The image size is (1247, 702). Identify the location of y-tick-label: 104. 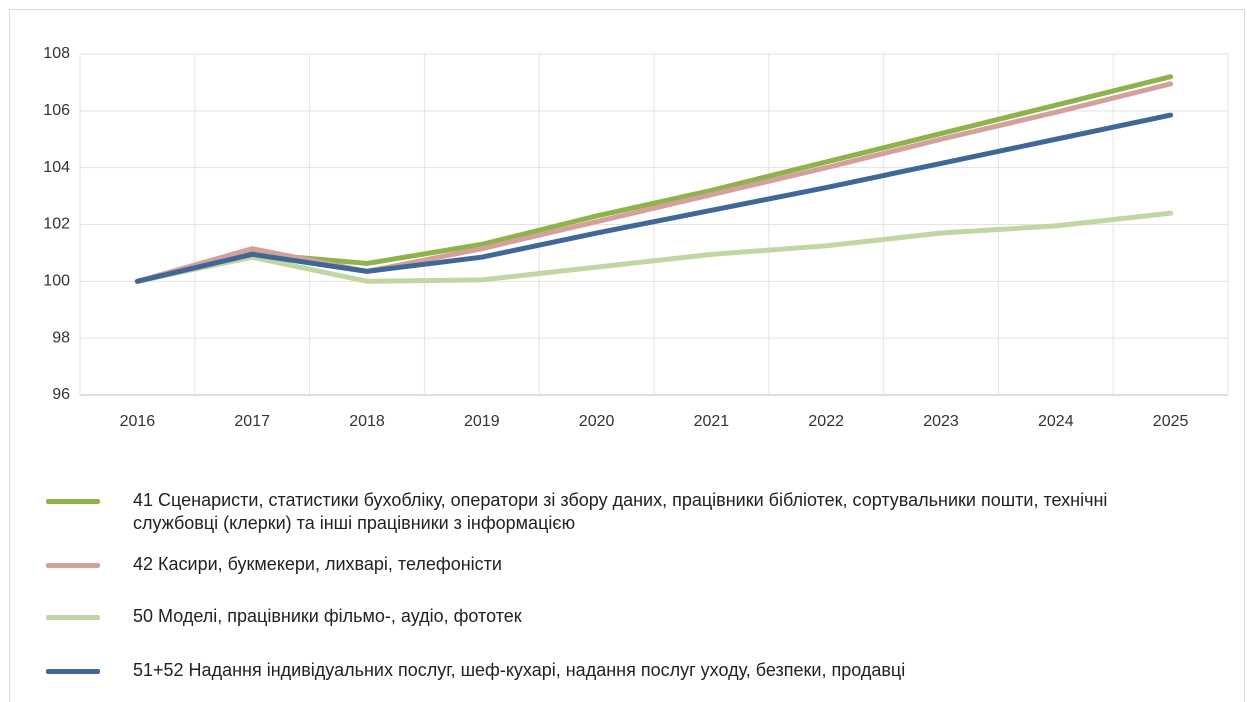
(56, 167).